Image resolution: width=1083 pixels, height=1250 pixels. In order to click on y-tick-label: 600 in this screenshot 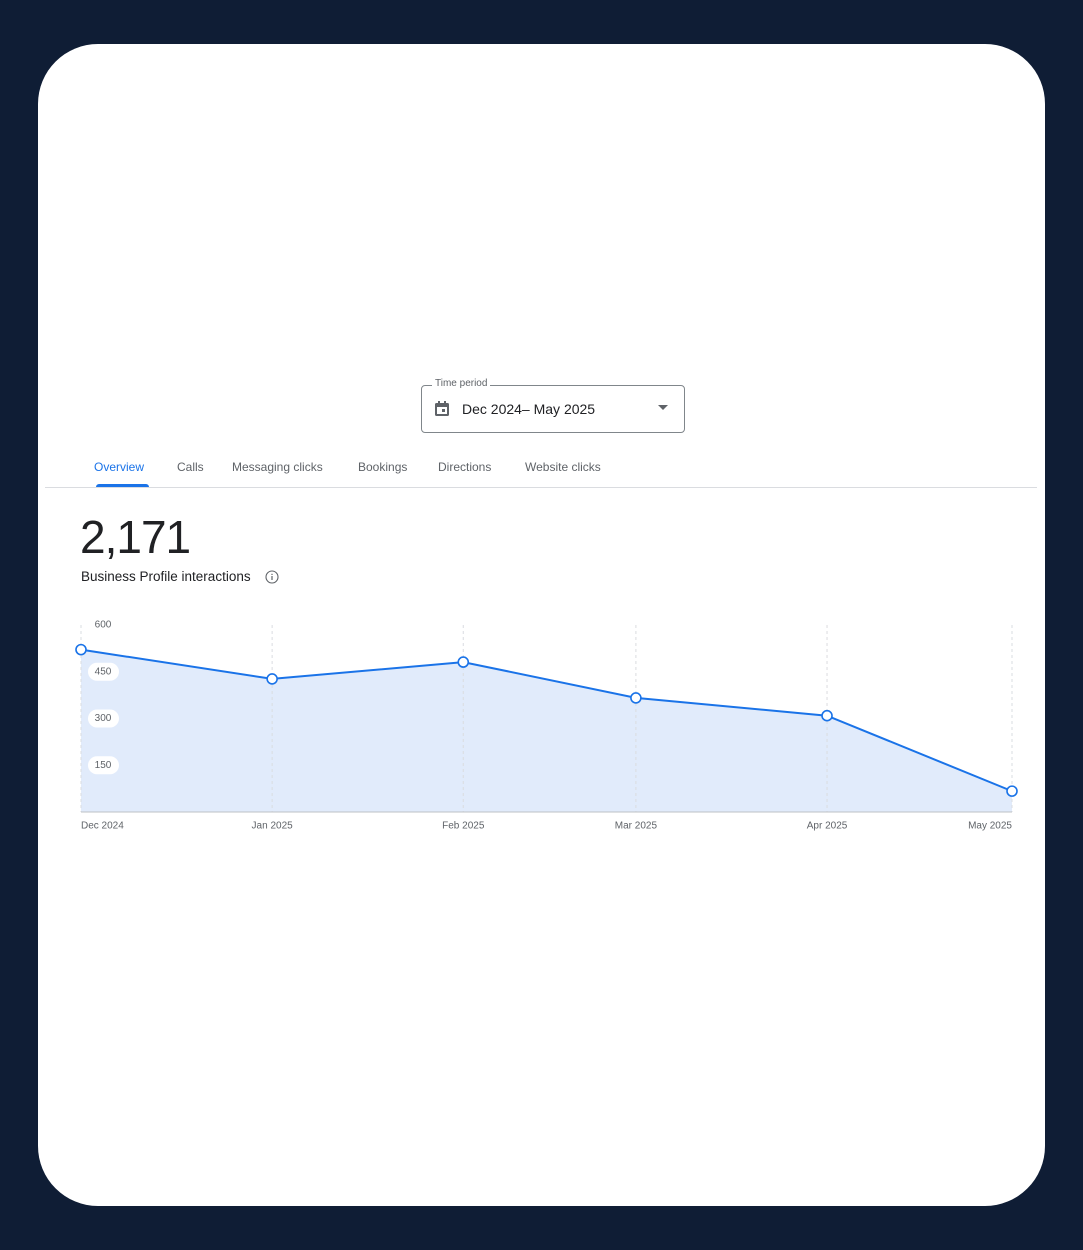, I will do `click(103, 625)`.